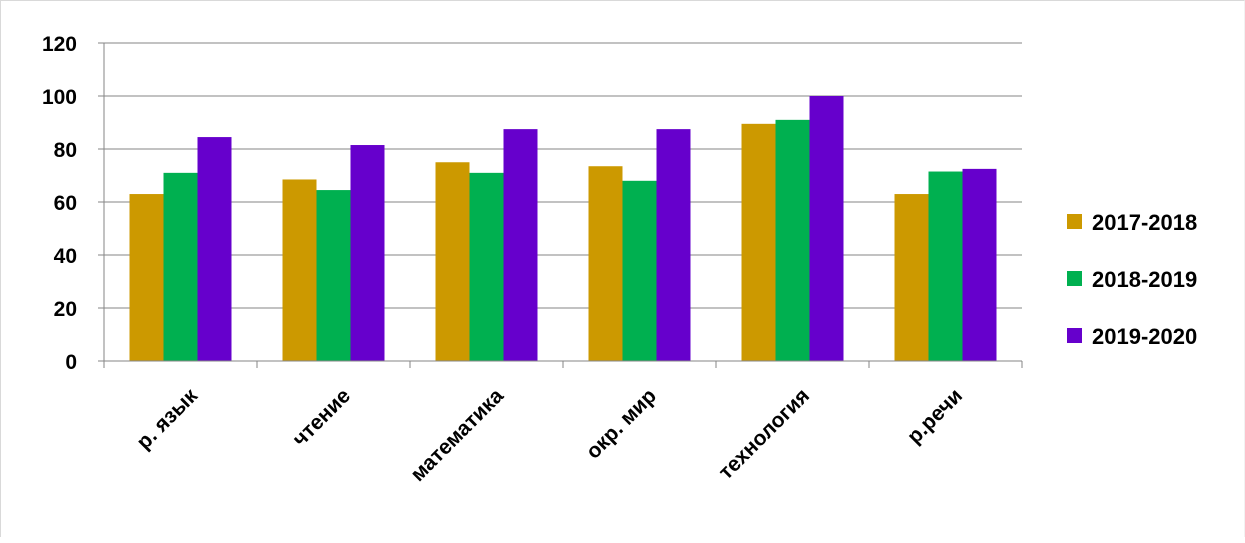  What do you see at coordinates (71, 362) in the screenshot?
I see `y-tick-label: 0` at bounding box center [71, 362].